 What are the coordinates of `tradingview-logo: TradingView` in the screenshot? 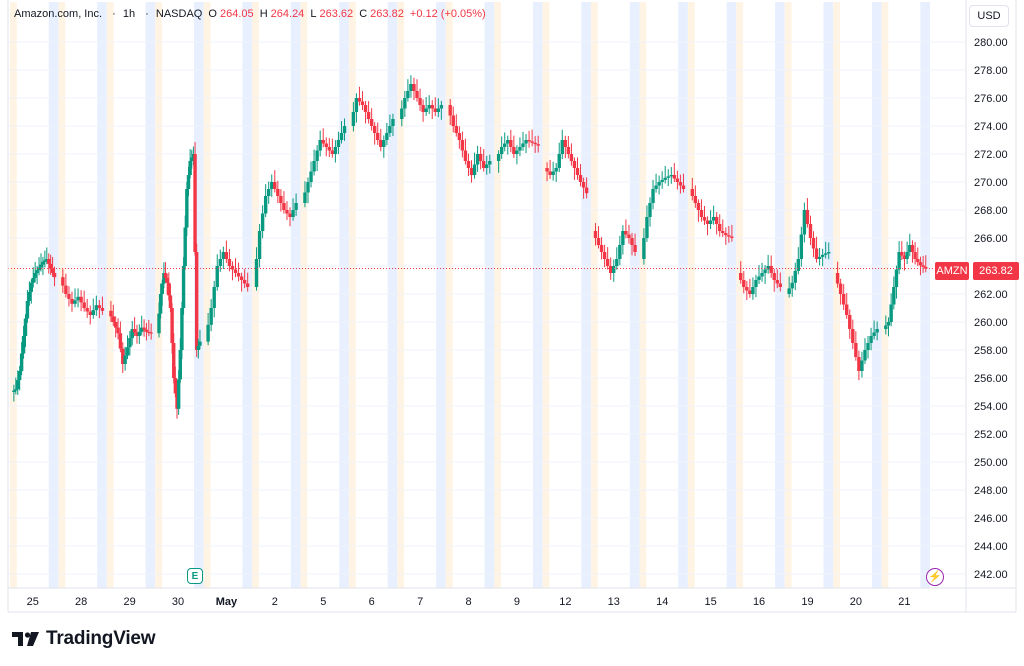 It's located at (84, 639).